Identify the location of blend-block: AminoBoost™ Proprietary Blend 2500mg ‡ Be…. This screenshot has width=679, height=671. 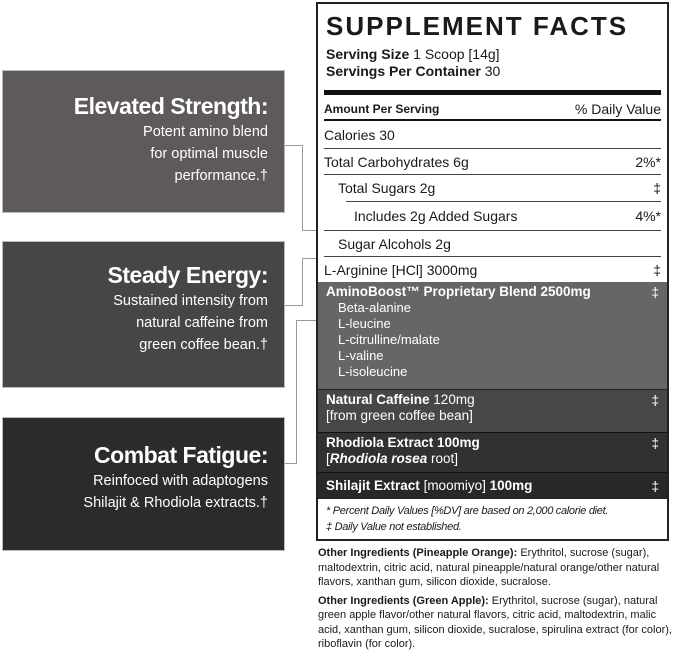
(492, 335).